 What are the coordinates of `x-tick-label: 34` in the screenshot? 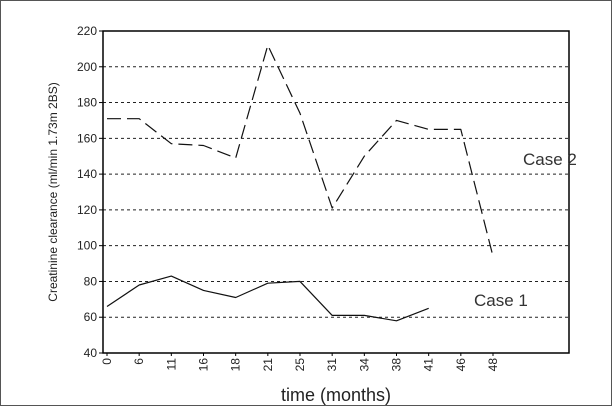 It's located at (364, 365).